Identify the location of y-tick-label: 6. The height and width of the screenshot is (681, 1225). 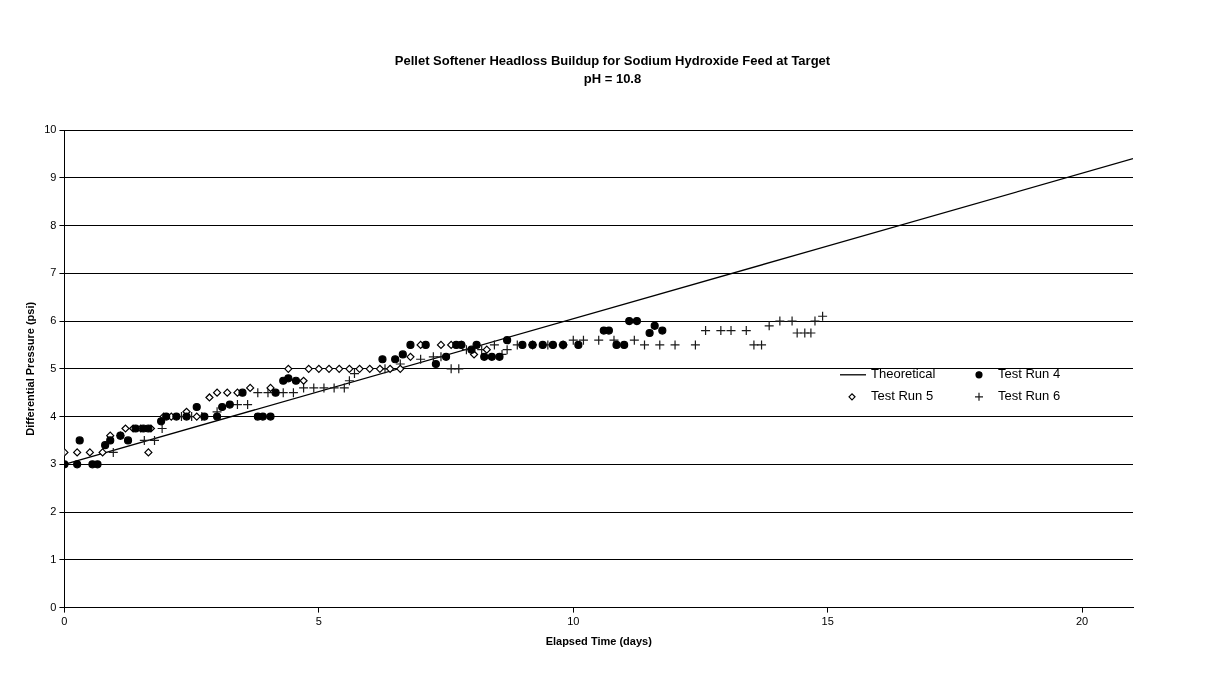
(53, 320).